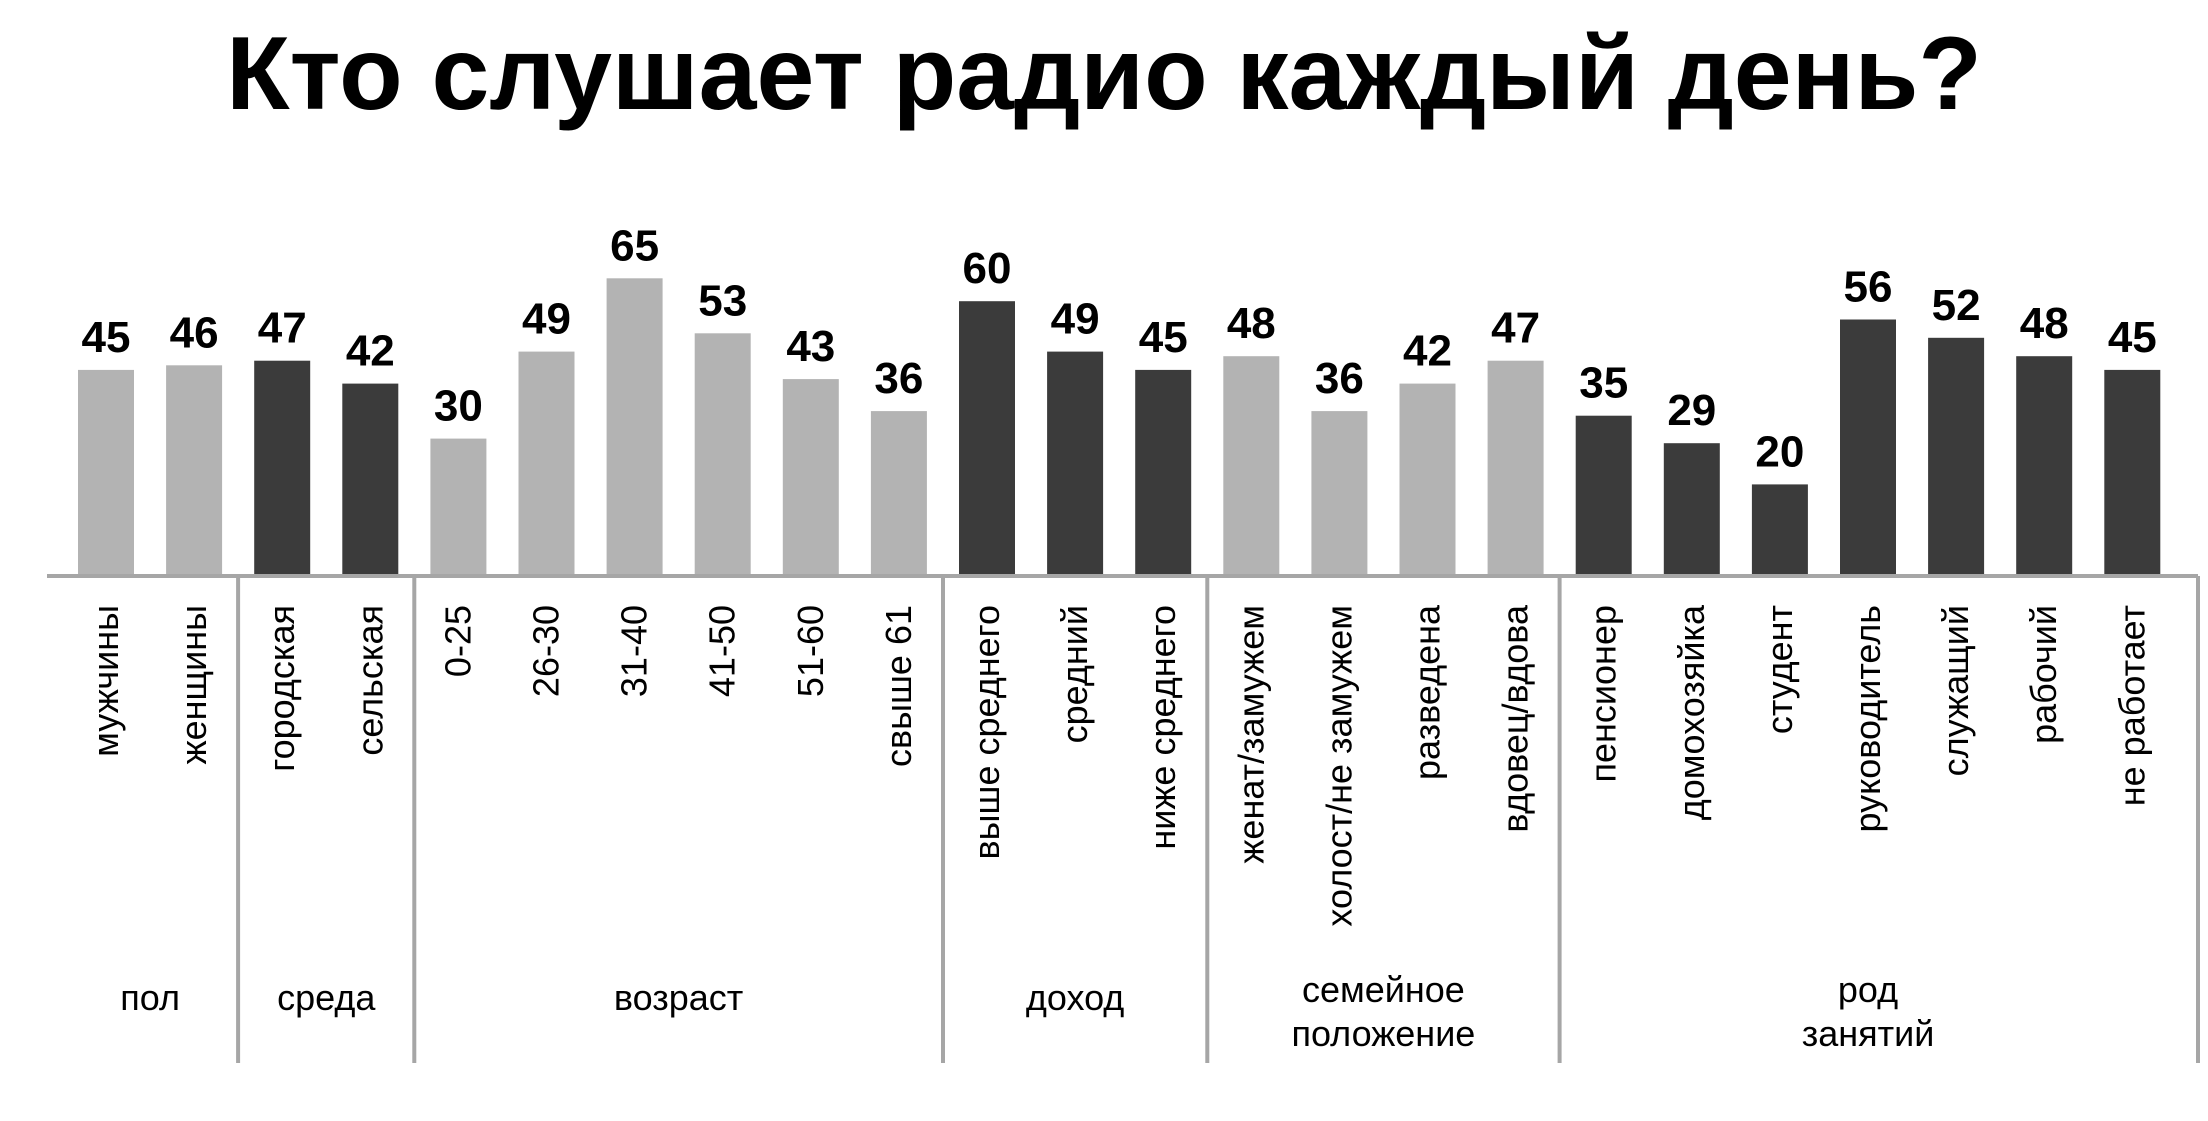 This screenshot has width=2208, height=1121. What do you see at coordinates (1250, 734) in the screenshot?
I see `category-label: женат/замужем` at bounding box center [1250, 734].